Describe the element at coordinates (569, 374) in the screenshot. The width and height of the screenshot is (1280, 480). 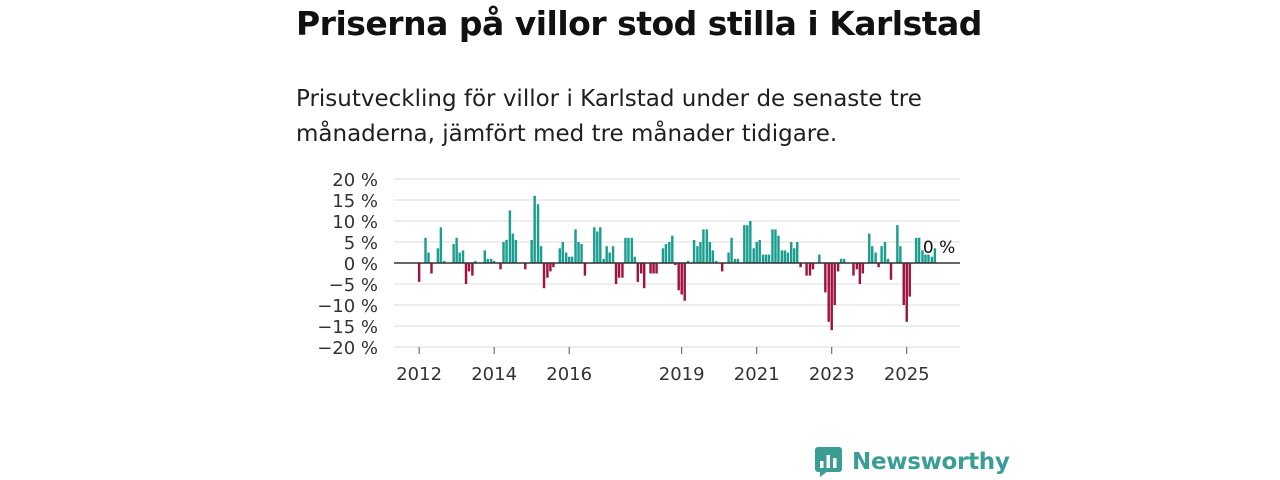
I see `x-tick-label: 2016` at that location.